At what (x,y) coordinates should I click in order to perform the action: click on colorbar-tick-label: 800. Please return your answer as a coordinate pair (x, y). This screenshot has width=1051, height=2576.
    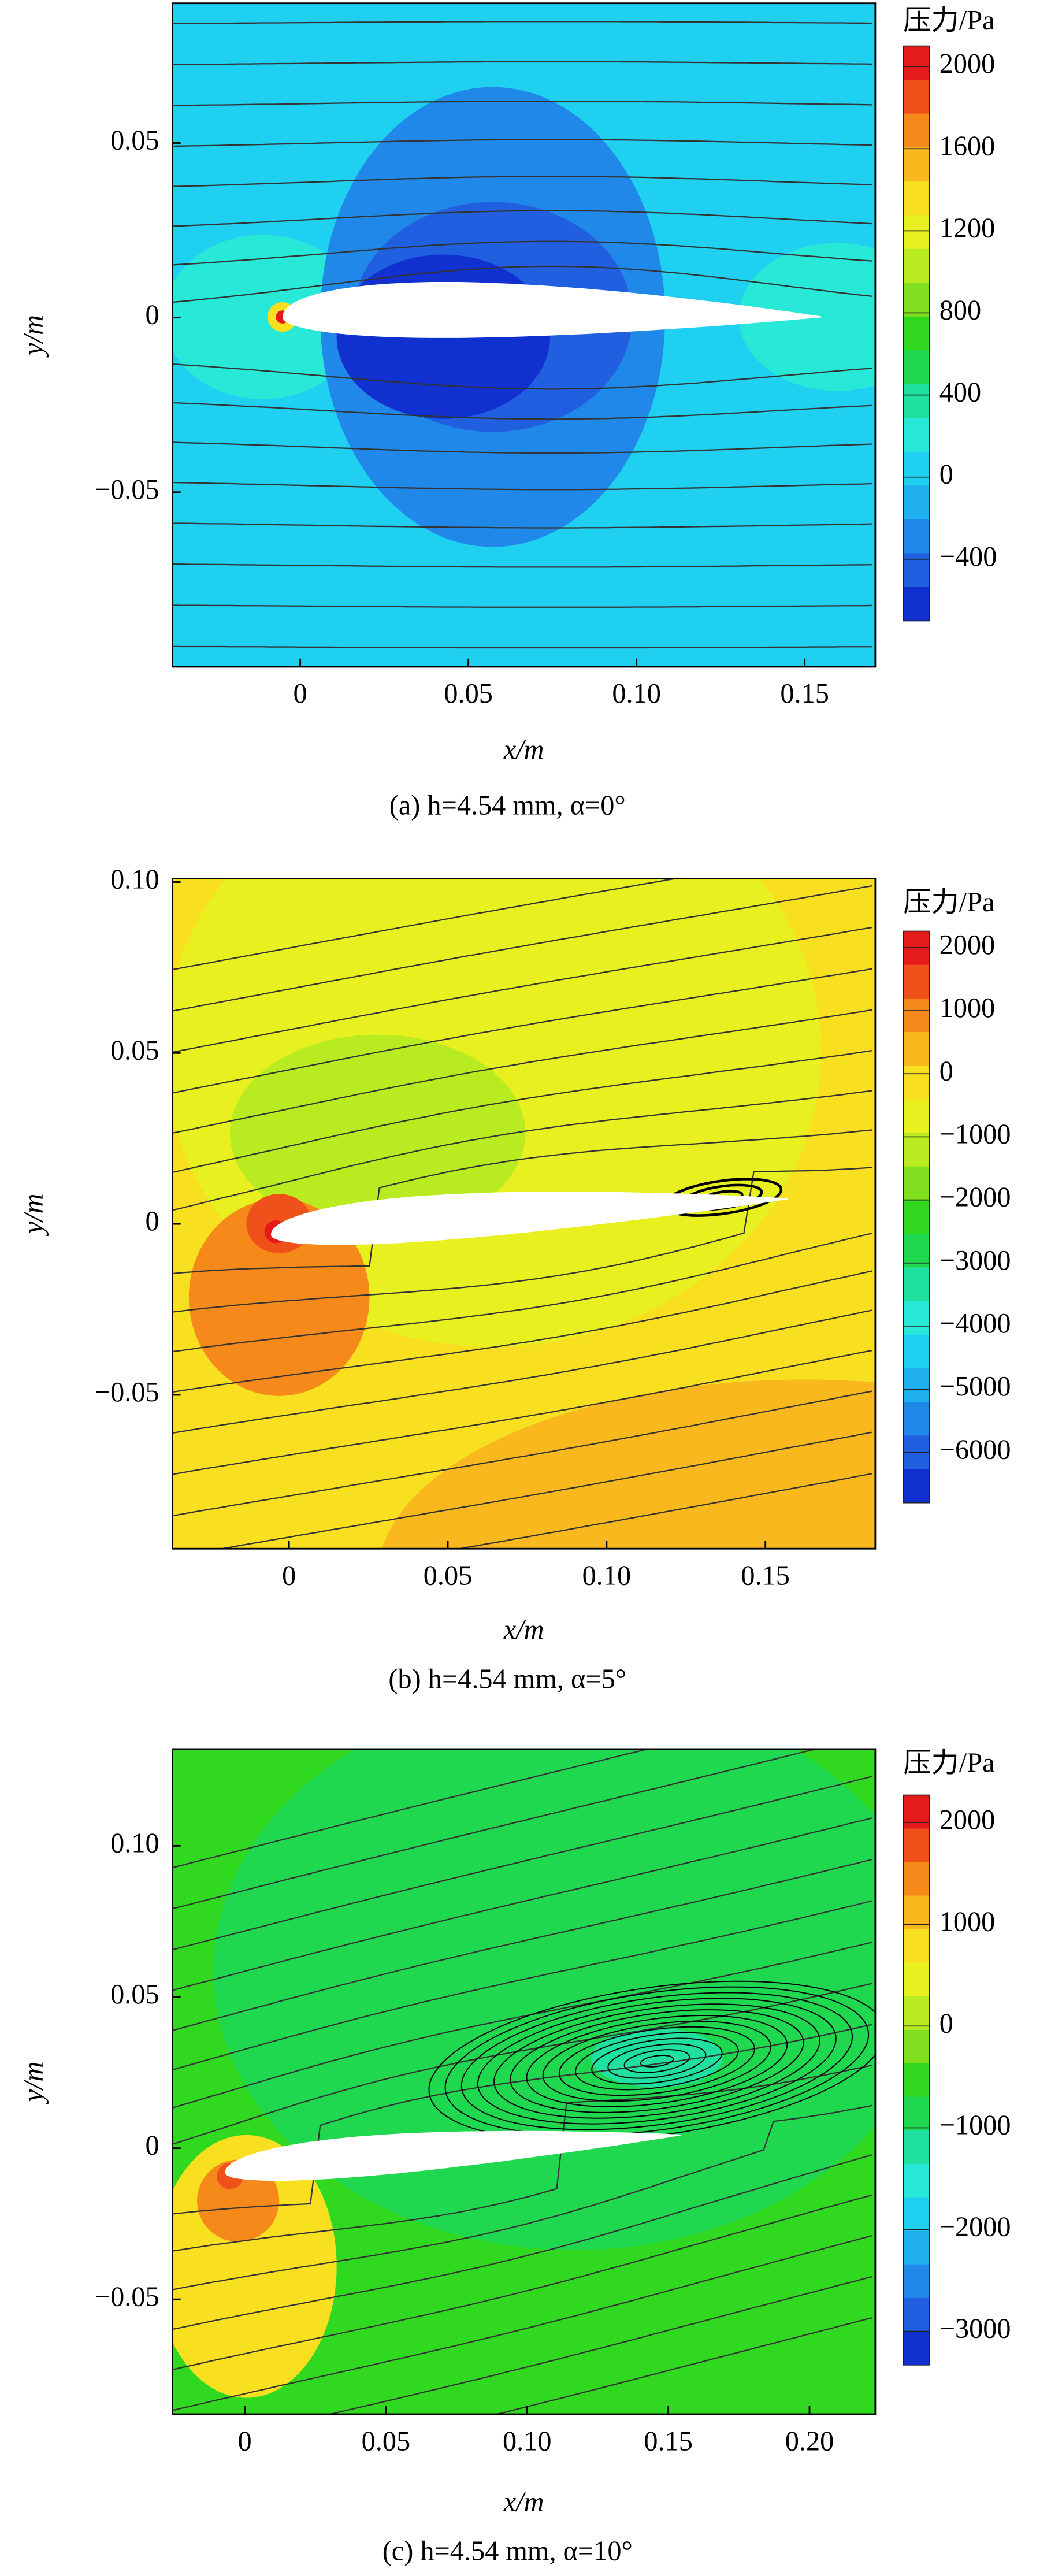
    Looking at the image, I should click on (960, 311).